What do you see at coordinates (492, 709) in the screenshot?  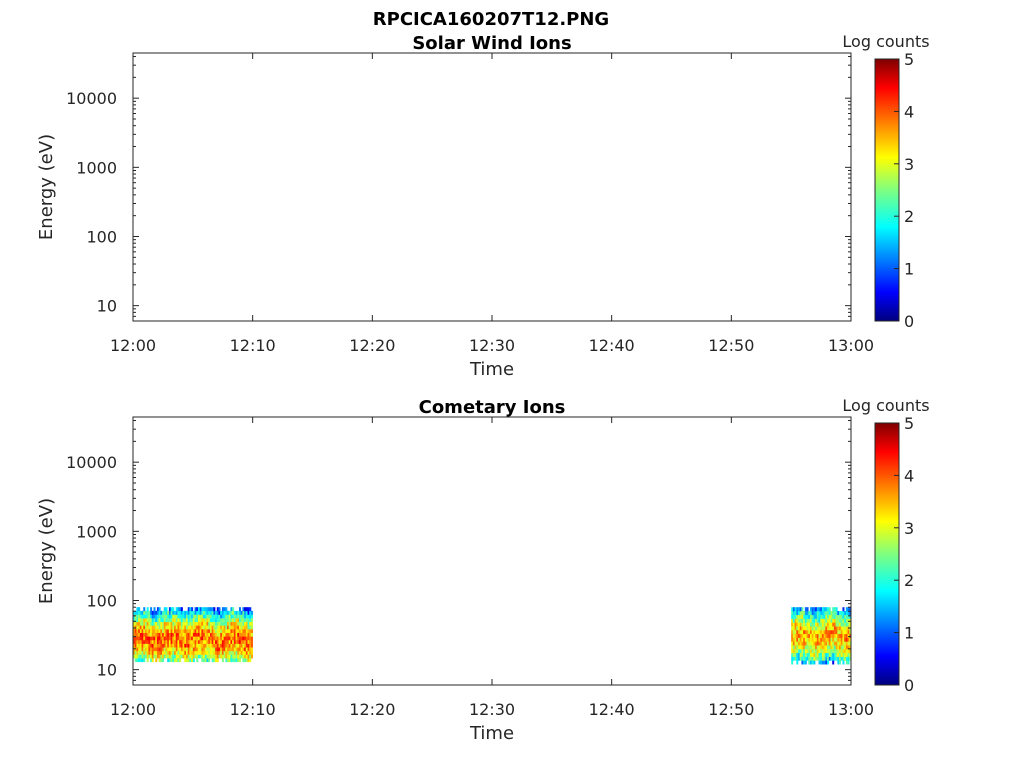 I see `x-tick-label: 12:30` at bounding box center [492, 709].